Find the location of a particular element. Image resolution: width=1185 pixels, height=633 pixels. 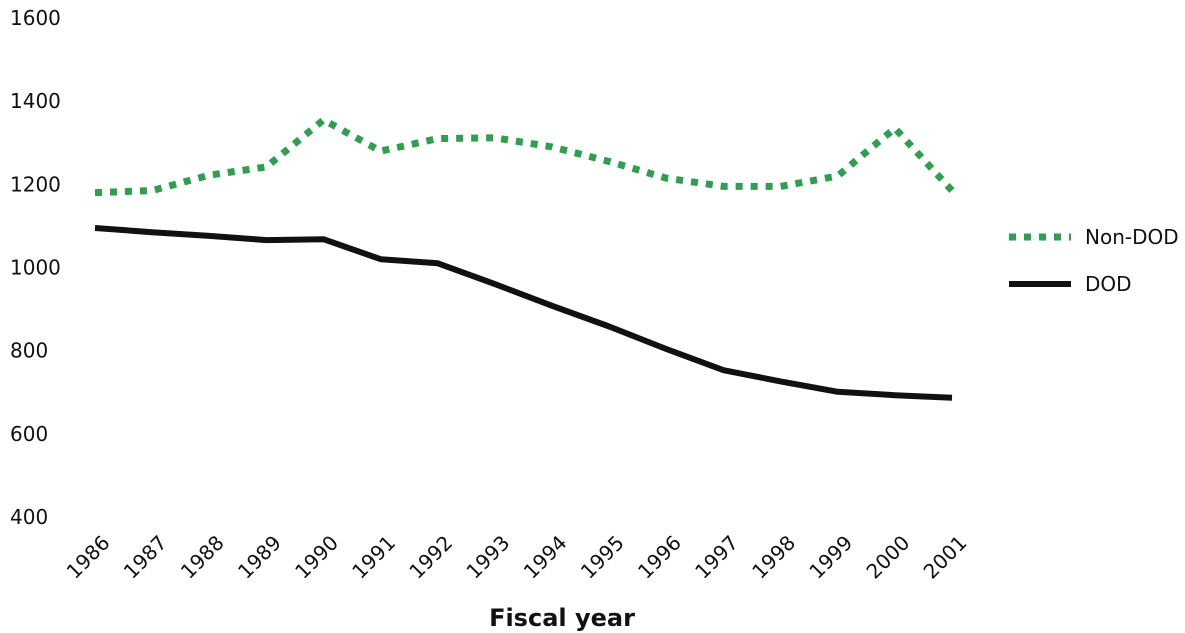

legend-label-non-dod: Non-DOD is located at coordinates (1132, 237).